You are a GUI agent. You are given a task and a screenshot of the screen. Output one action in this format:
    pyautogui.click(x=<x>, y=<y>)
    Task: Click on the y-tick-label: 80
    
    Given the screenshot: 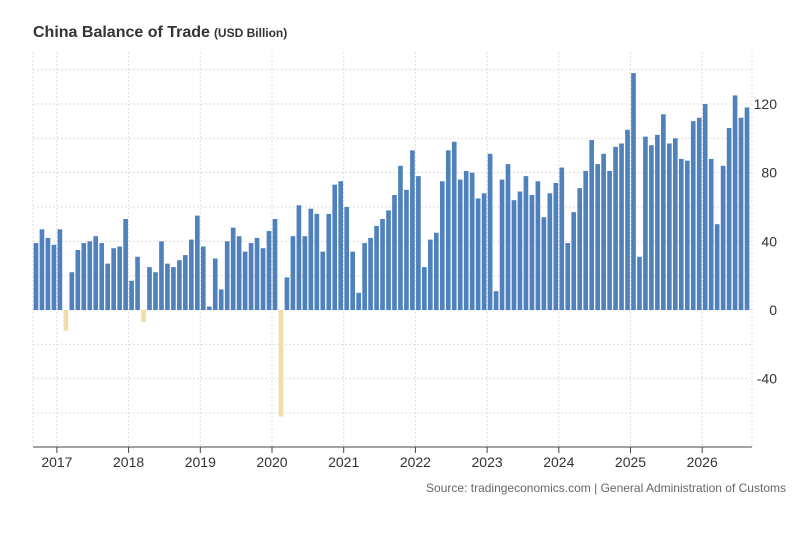 What is the action you would take?
    pyautogui.click(x=769, y=173)
    